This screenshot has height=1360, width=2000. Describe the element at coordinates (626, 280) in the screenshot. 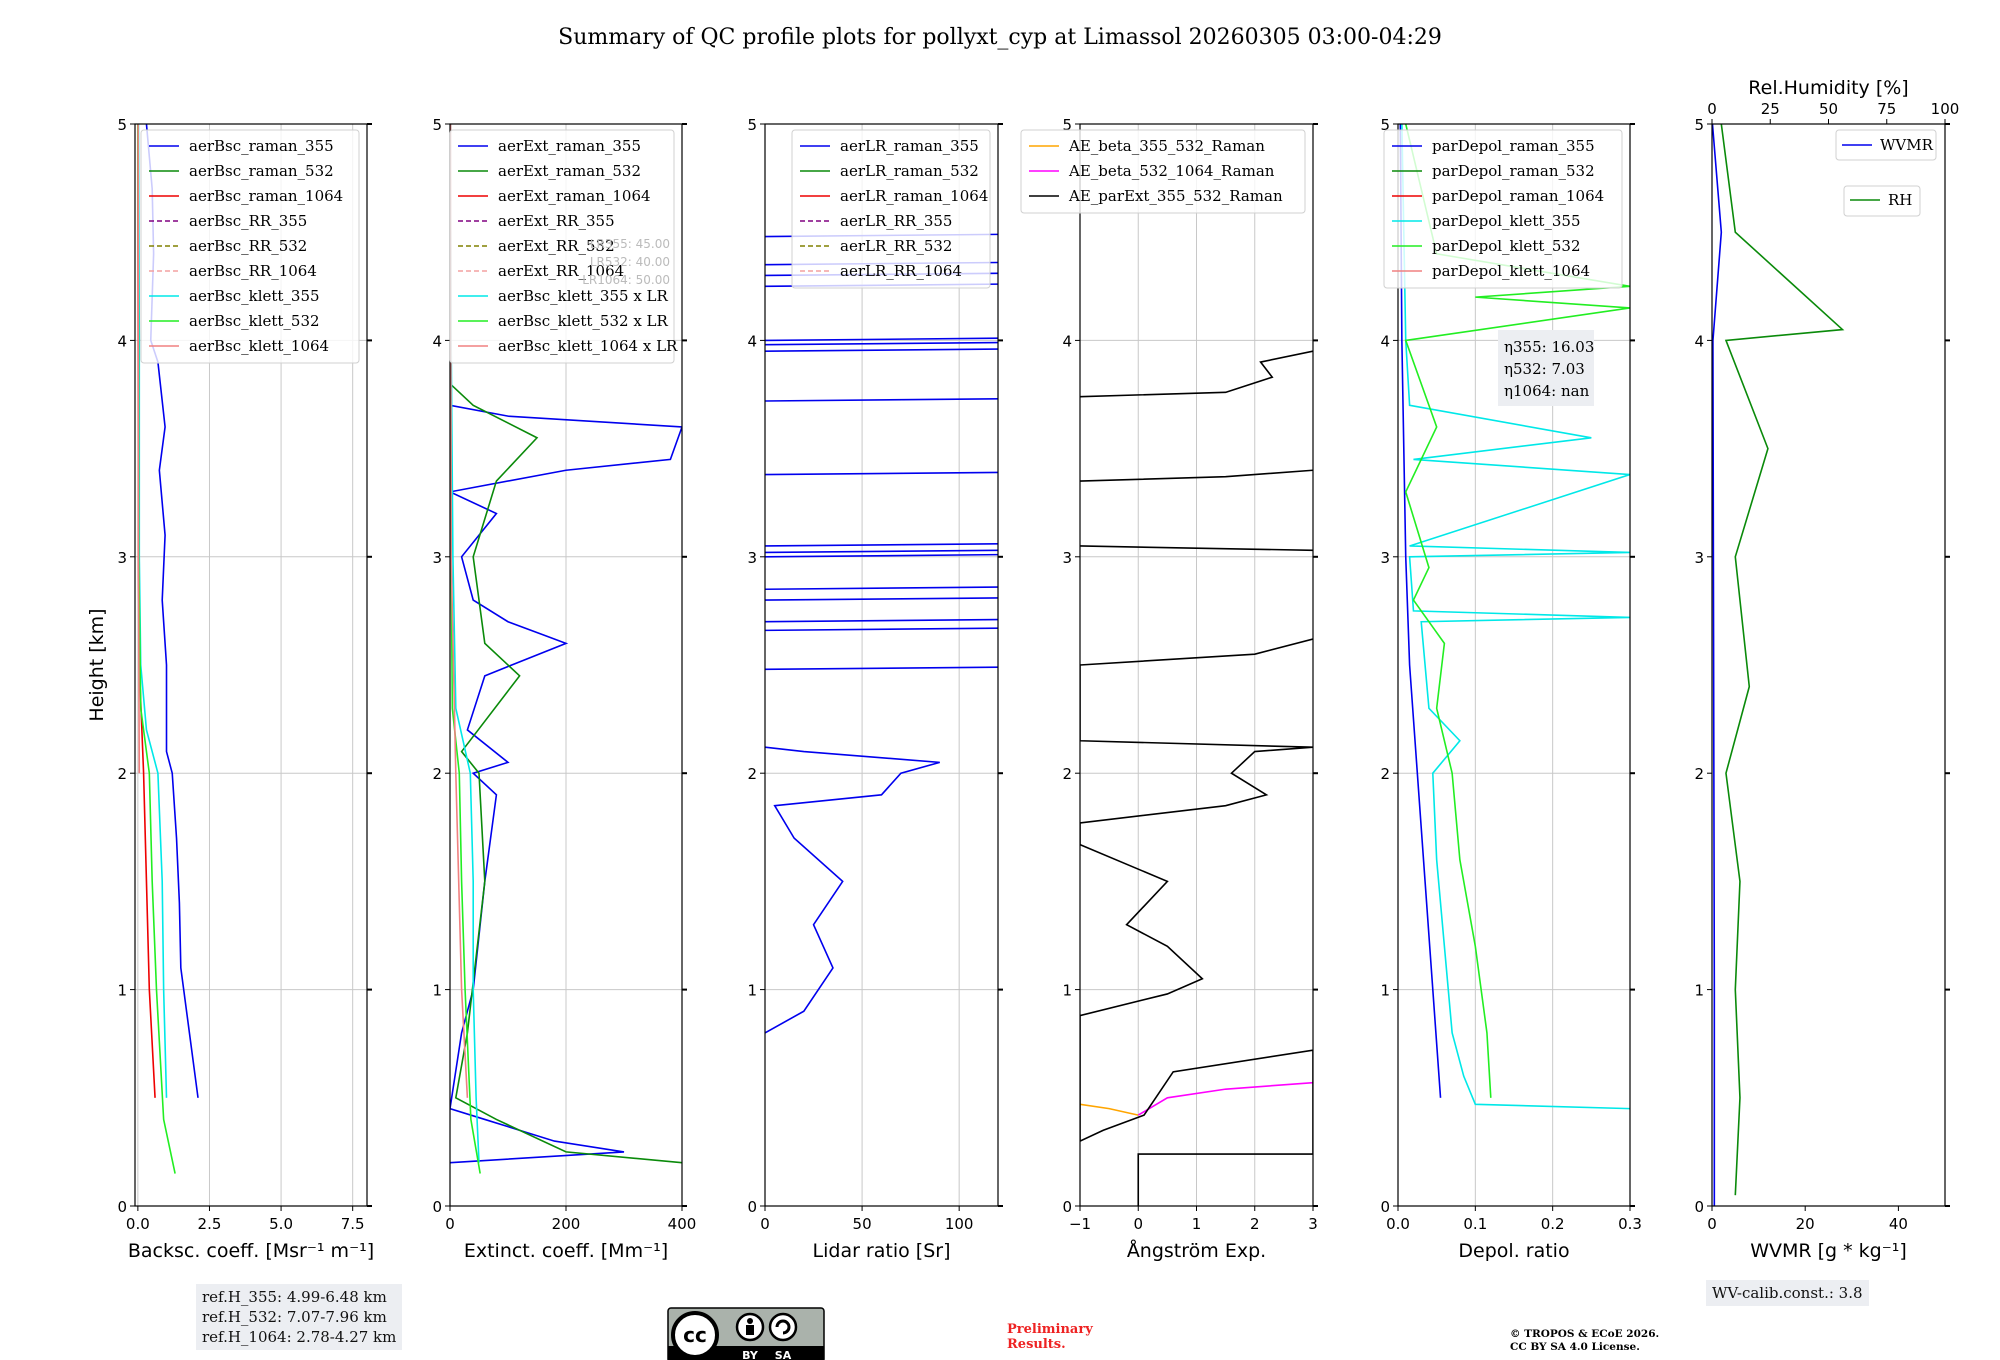

I see `lr-label: LR1064: 50.00` at that location.